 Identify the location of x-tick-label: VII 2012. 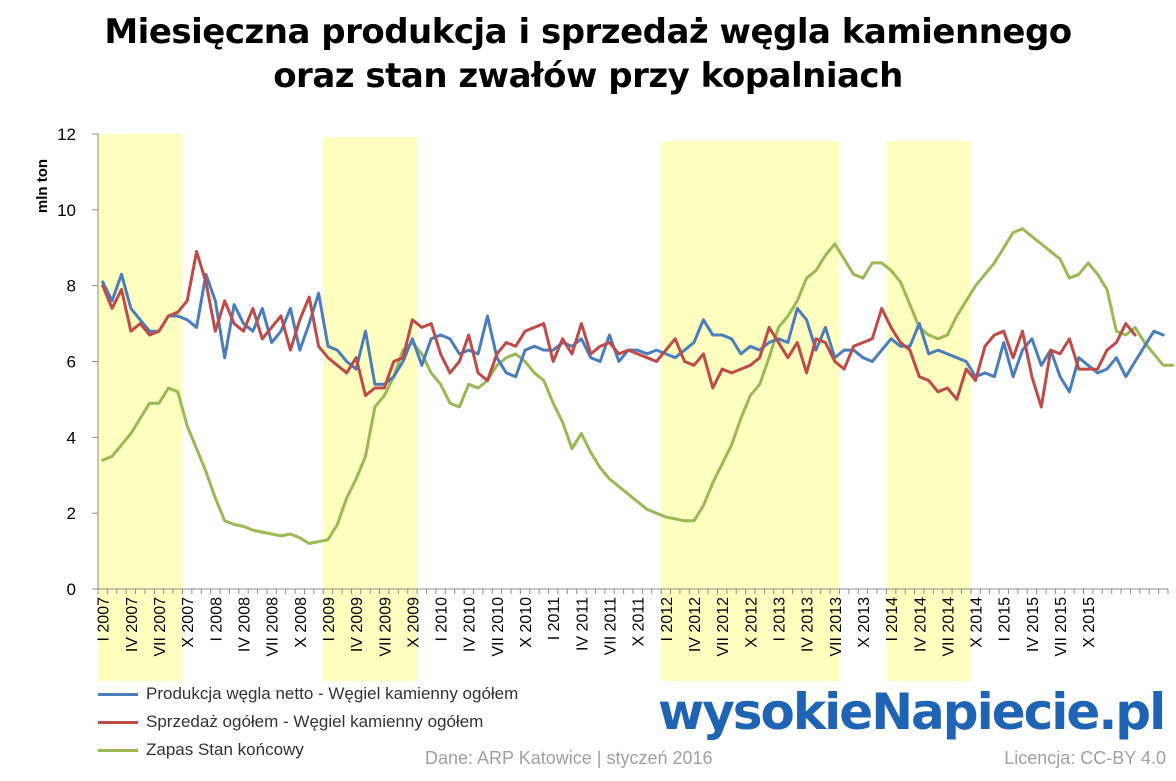
(723, 627).